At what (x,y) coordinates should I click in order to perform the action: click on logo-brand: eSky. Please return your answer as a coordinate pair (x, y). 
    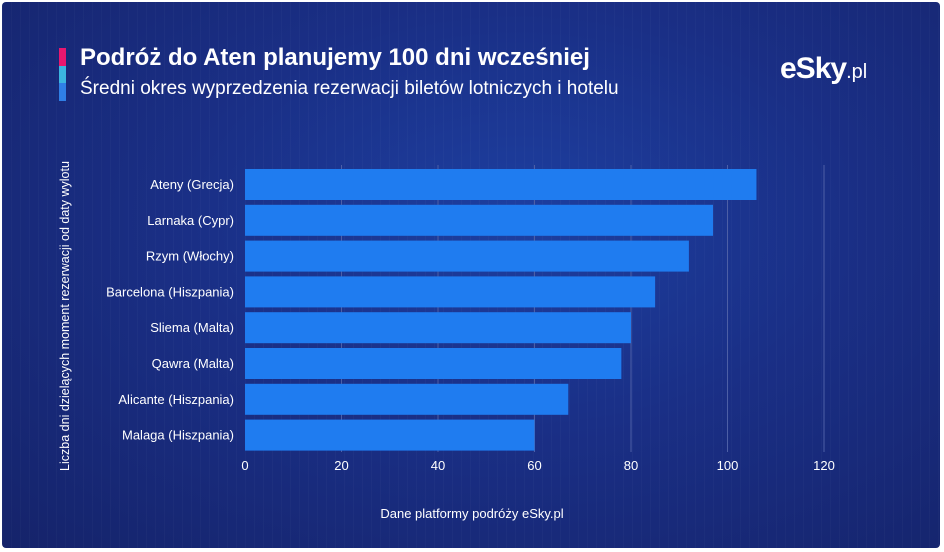
    Looking at the image, I should click on (813, 68).